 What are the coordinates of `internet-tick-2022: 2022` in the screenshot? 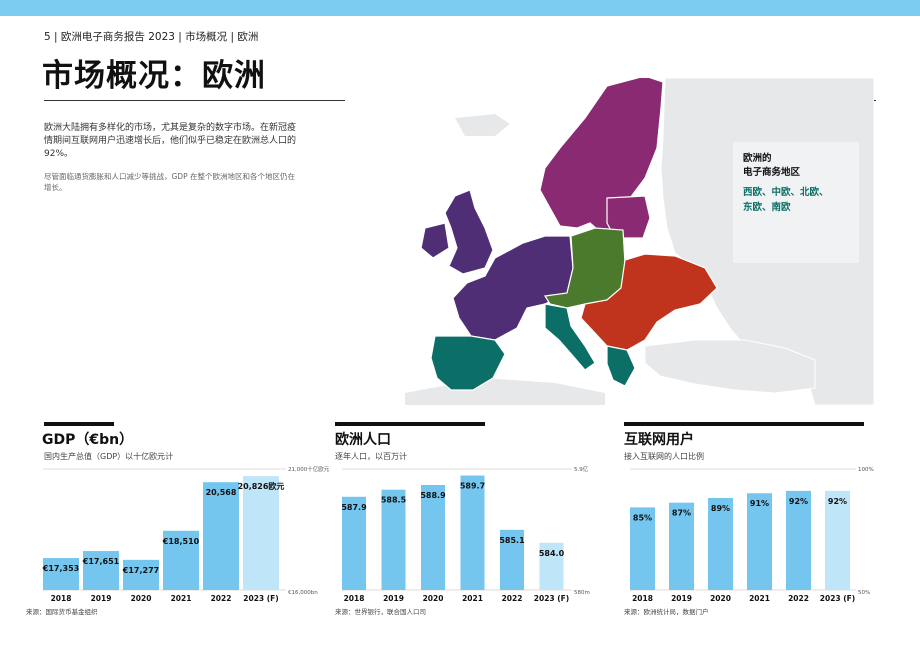 It's located at (798, 598).